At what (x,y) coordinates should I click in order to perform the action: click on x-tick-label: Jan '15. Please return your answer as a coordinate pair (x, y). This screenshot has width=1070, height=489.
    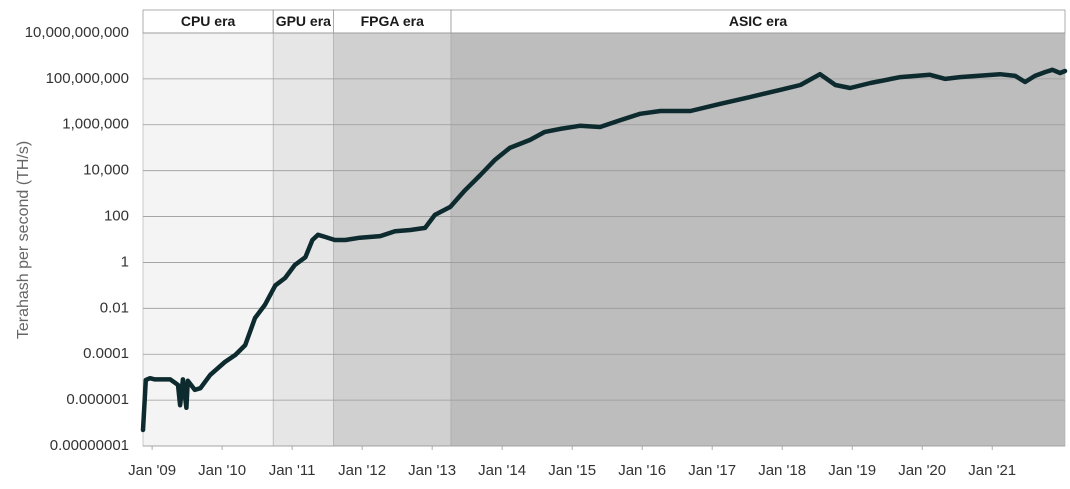
    Looking at the image, I should click on (572, 470).